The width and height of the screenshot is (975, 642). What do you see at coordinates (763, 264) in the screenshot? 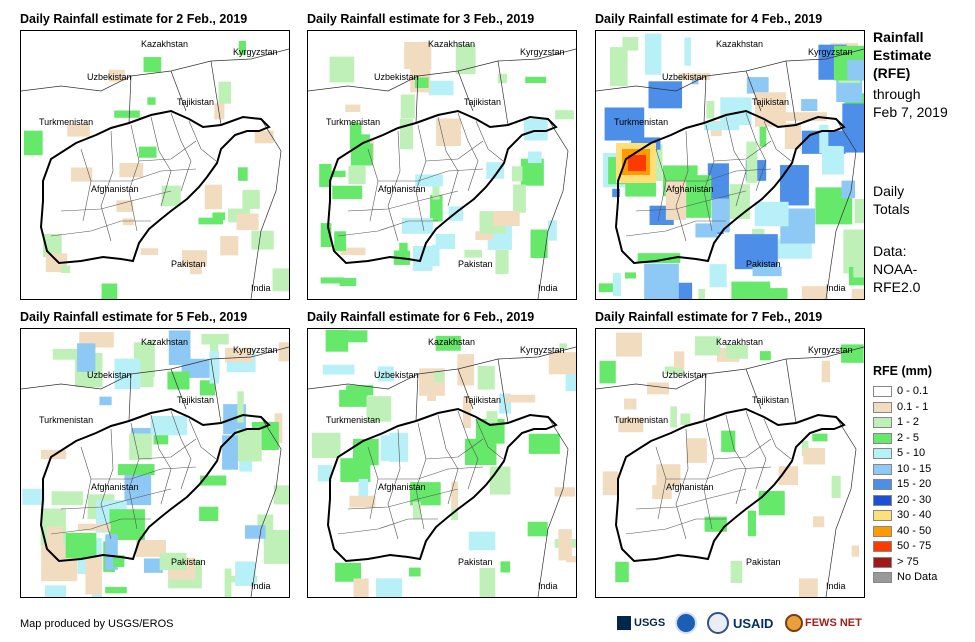
I see `country-label-pakistan: Pakistan` at bounding box center [763, 264].